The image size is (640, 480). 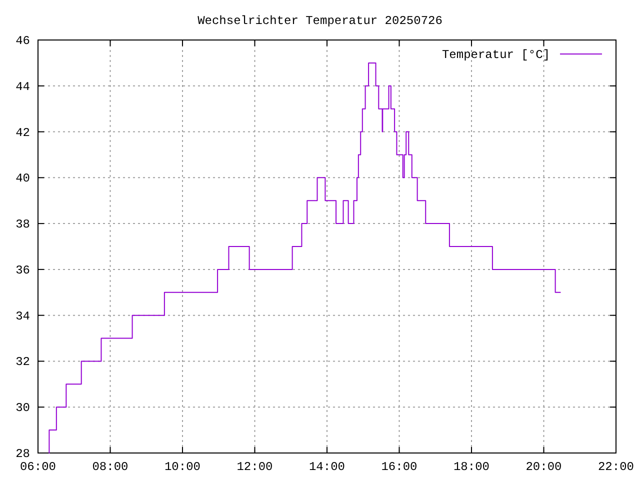 I want to click on y-tick-label: 28, so click(x=23, y=454).